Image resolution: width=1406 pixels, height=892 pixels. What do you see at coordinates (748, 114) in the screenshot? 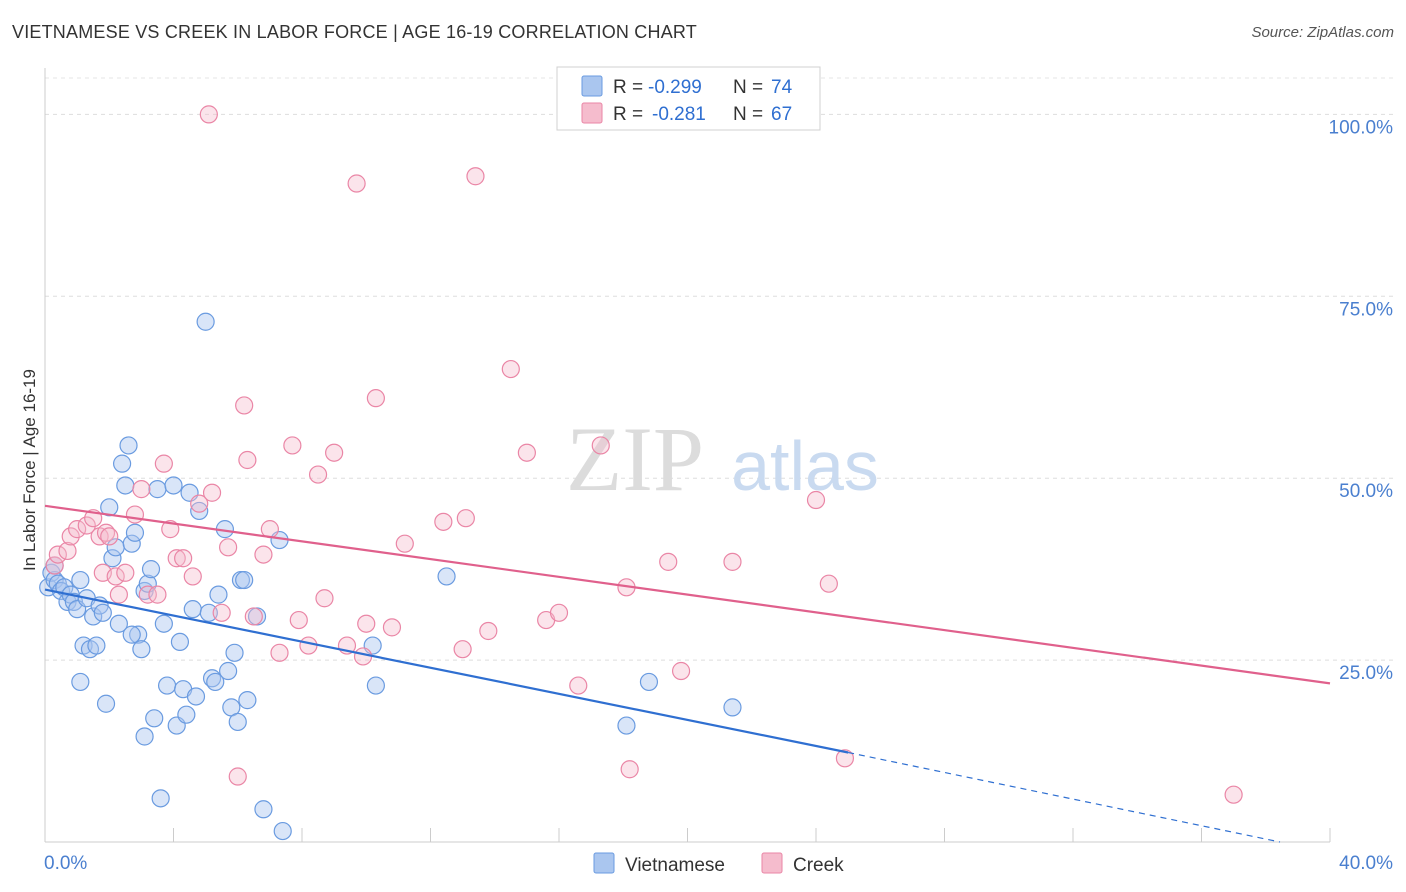
I see `legend-n-label-2: N =` at bounding box center [748, 114].